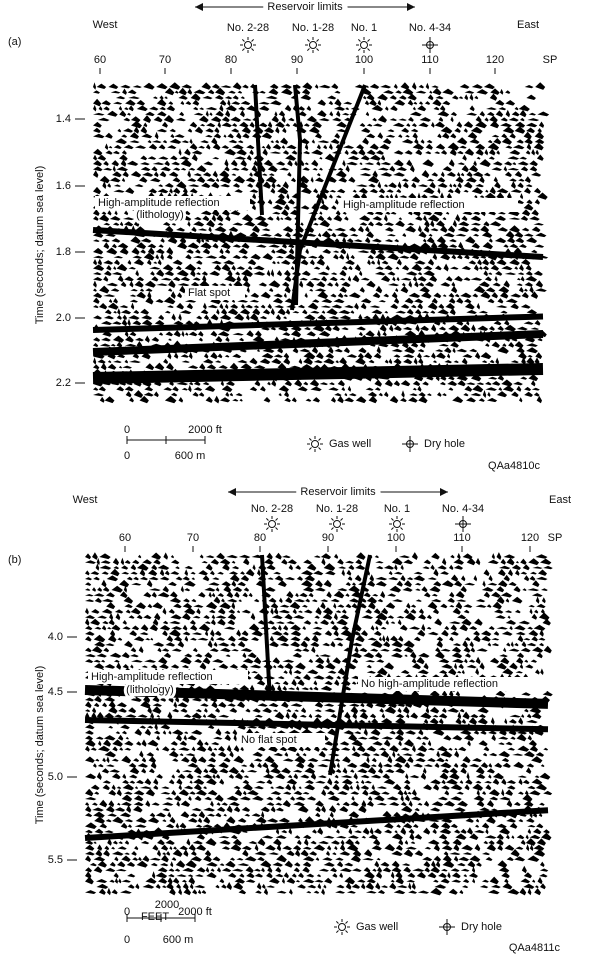  Describe the element at coordinates (338, 492) in the screenshot. I see `reservoir-label: Reservoir limits` at that location.